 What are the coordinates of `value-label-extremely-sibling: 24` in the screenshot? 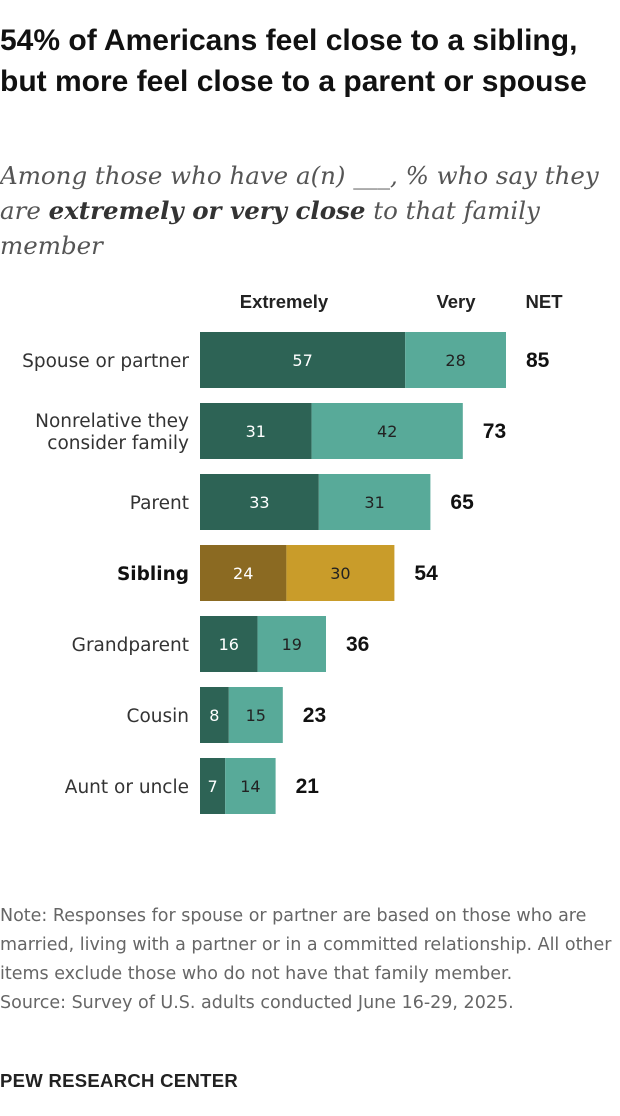 It's located at (243, 573).